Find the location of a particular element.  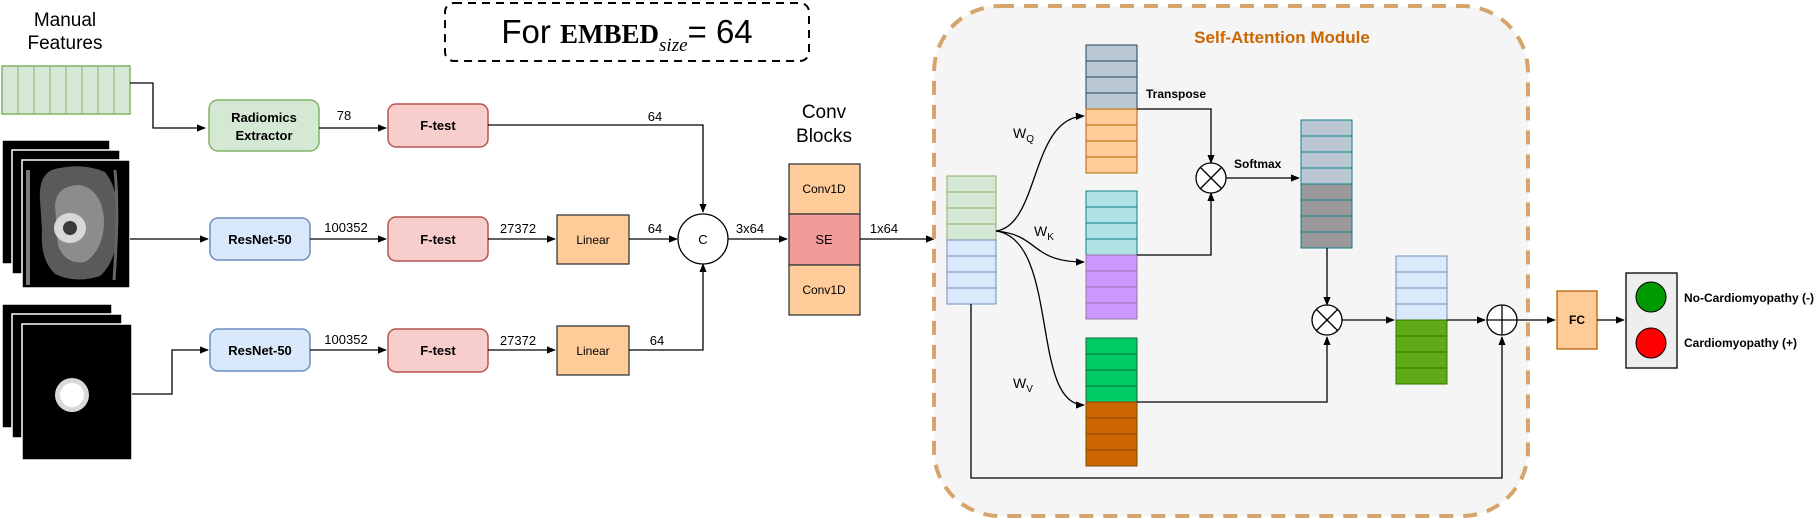

label-3x64: 3x64 is located at coordinates (750, 228).